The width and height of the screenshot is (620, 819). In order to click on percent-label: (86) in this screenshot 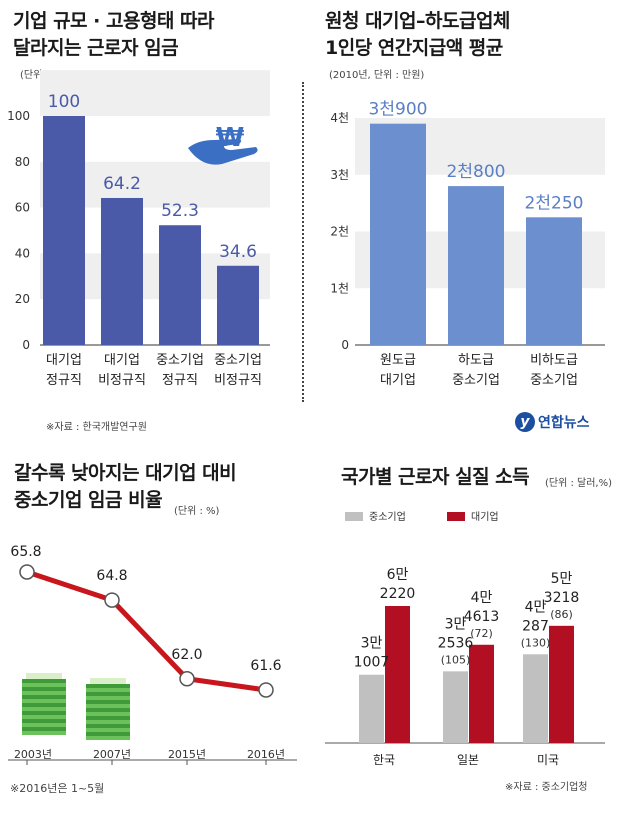, I will do `click(561, 614)`.